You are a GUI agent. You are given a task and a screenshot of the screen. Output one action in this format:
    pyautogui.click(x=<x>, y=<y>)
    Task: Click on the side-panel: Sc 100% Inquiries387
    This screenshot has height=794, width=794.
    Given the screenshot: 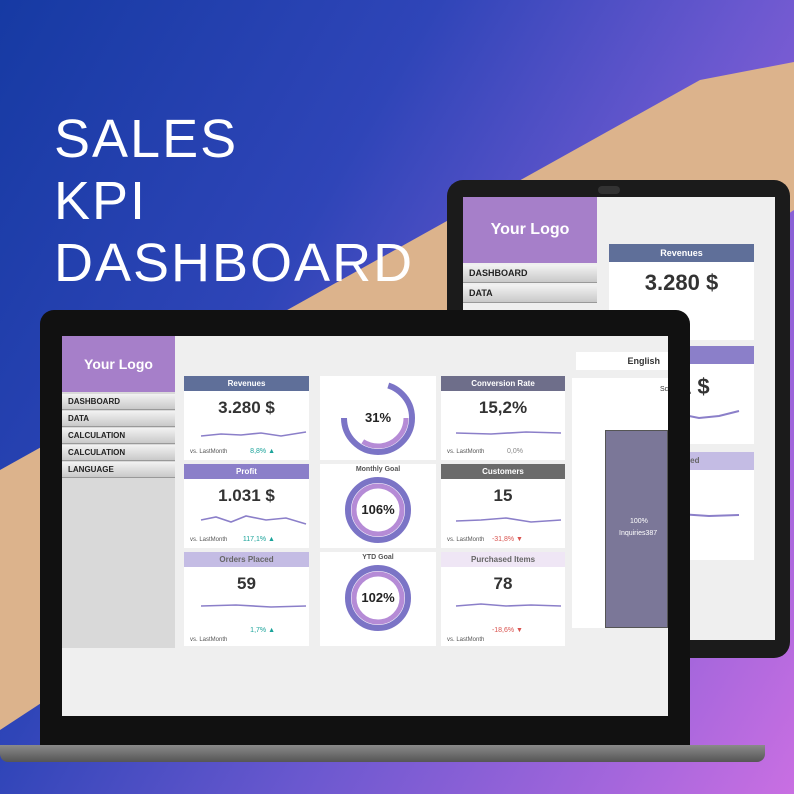 What is the action you would take?
    pyautogui.click(x=620, y=503)
    